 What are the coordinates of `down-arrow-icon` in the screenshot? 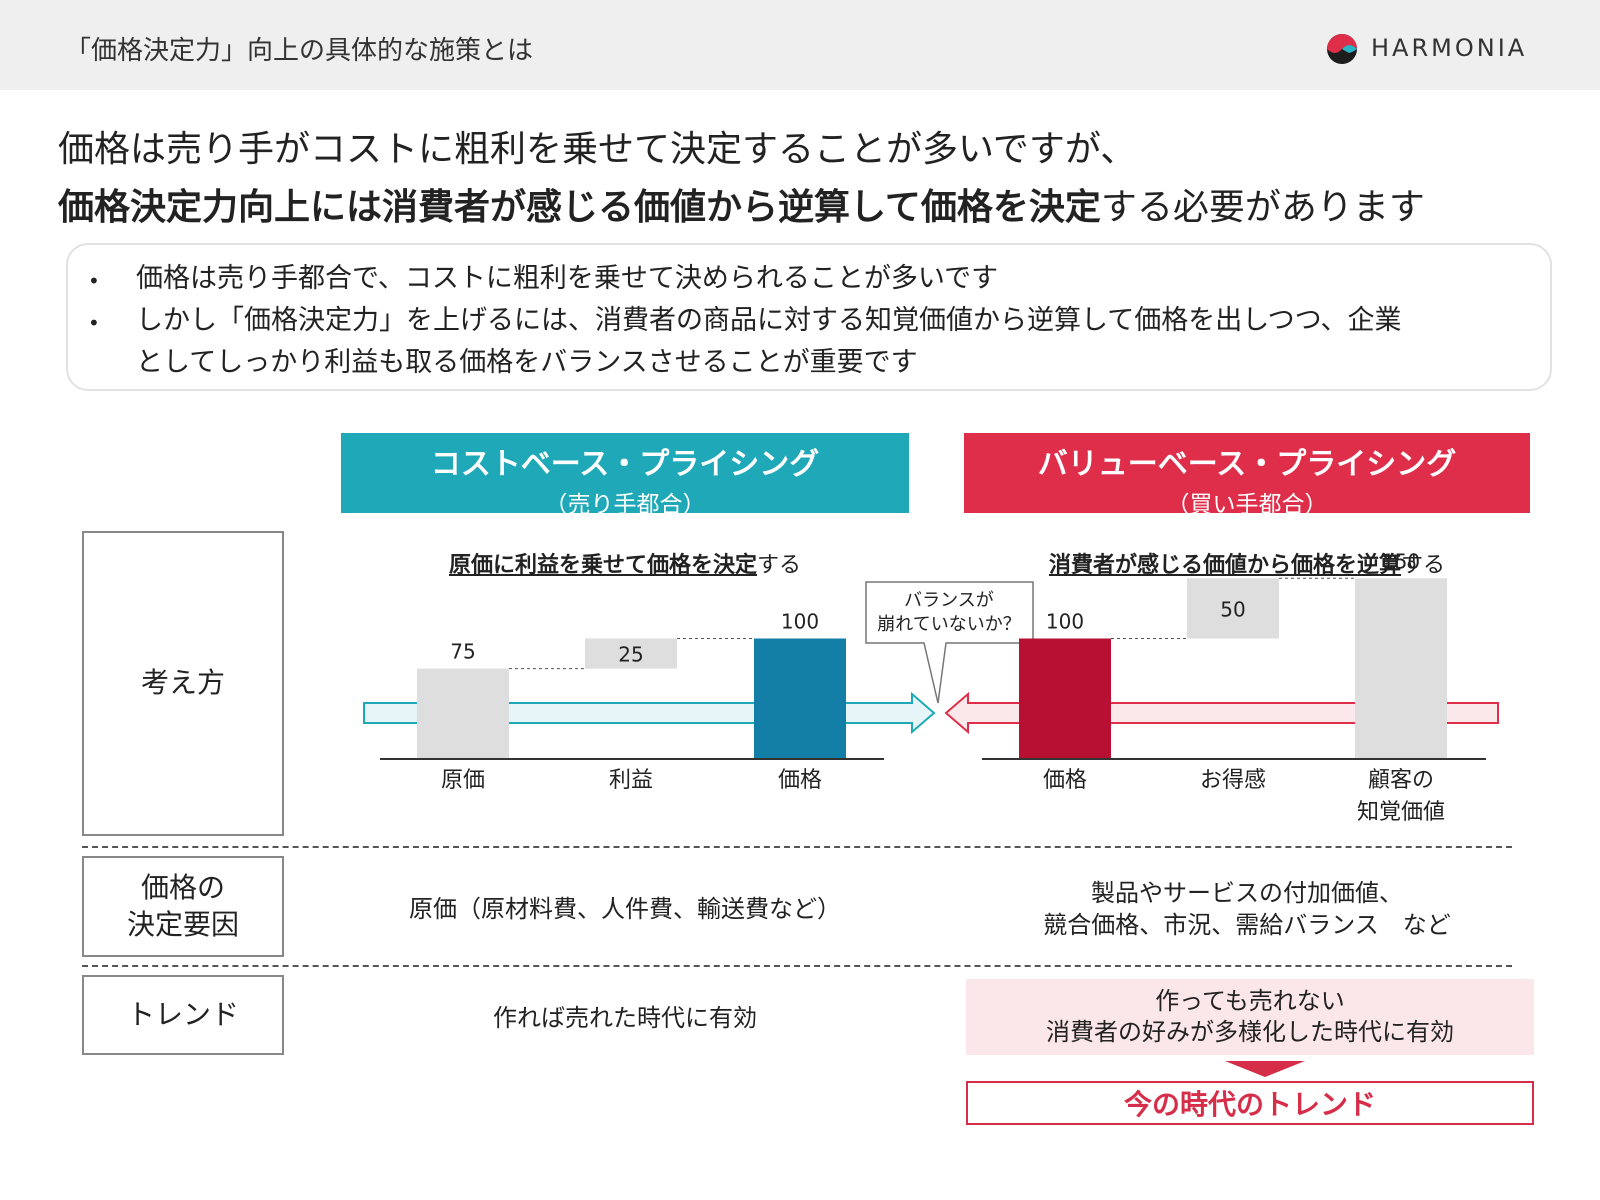 It's located at (1265, 1069).